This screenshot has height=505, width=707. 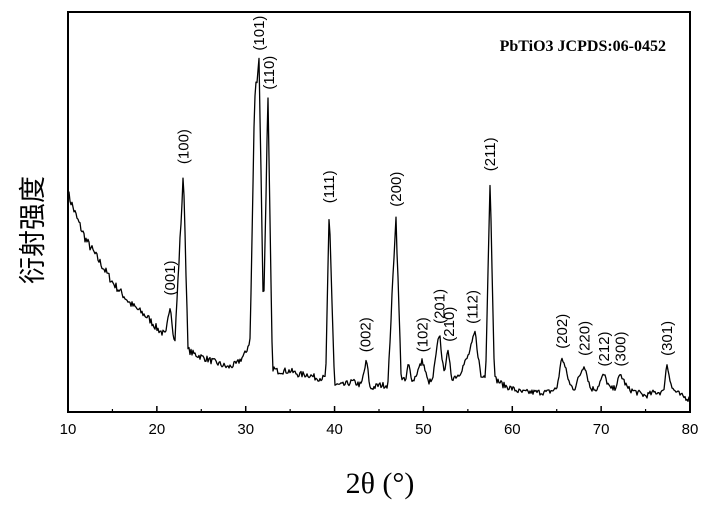 What do you see at coordinates (334, 429) in the screenshot?
I see `x-tick-label: 40` at bounding box center [334, 429].